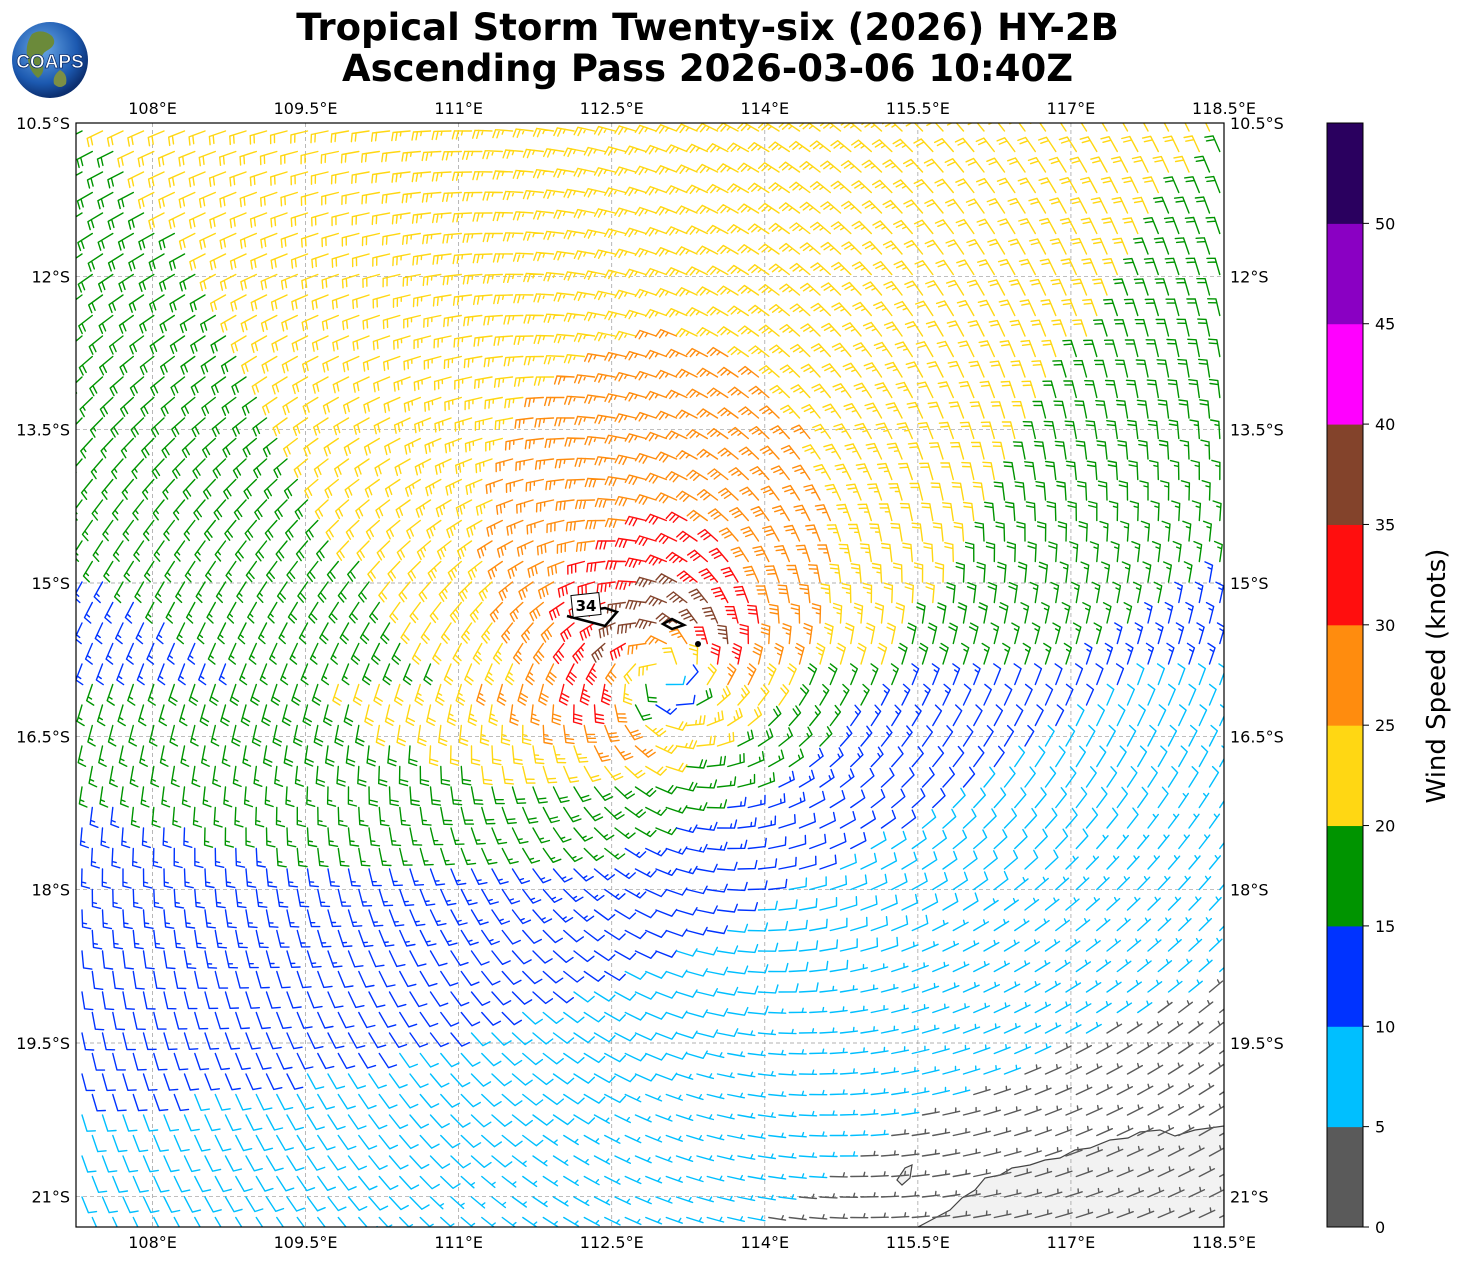 The height and width of the screenshot is (1264, 1463). I want to click on colorbar-tick-label: 40, so click(1385, 424).